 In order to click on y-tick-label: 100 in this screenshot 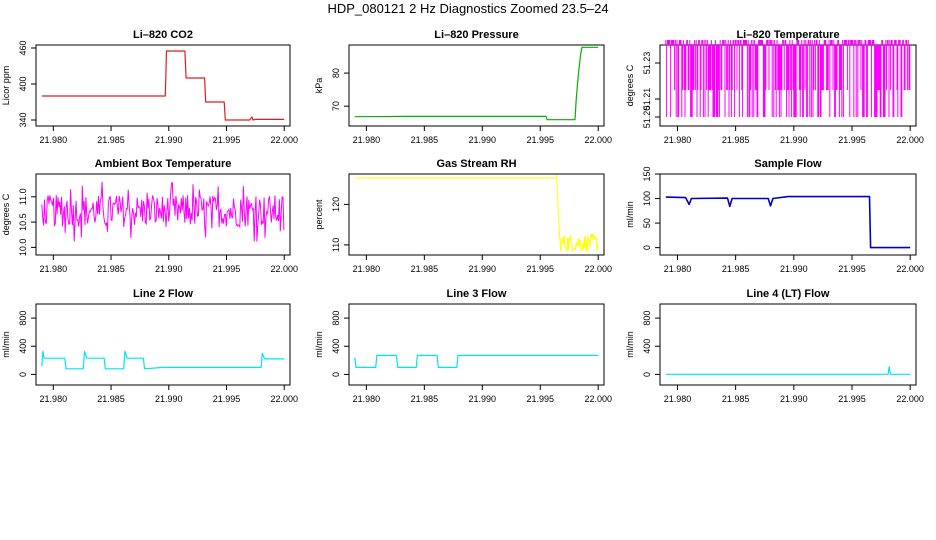, I will do `click(647, 198)`.